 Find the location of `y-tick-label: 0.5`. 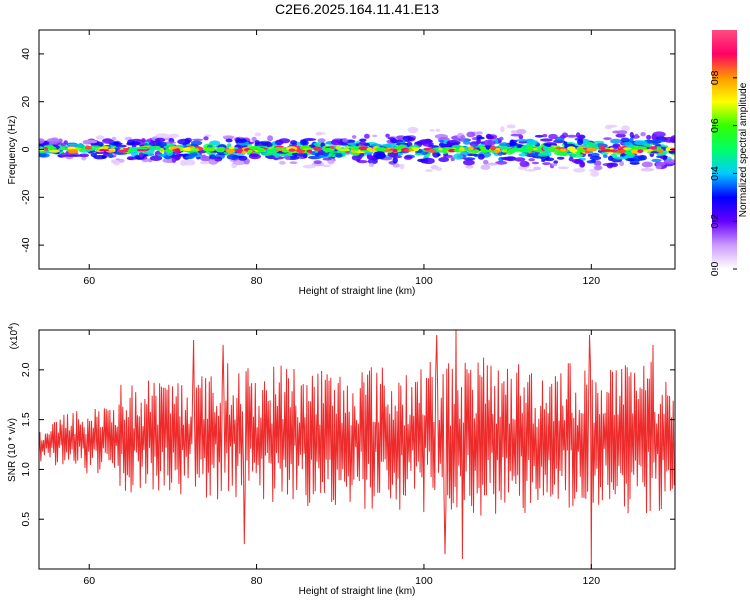

y-tick-label: 0.5 is located at coordinates (26, 519).